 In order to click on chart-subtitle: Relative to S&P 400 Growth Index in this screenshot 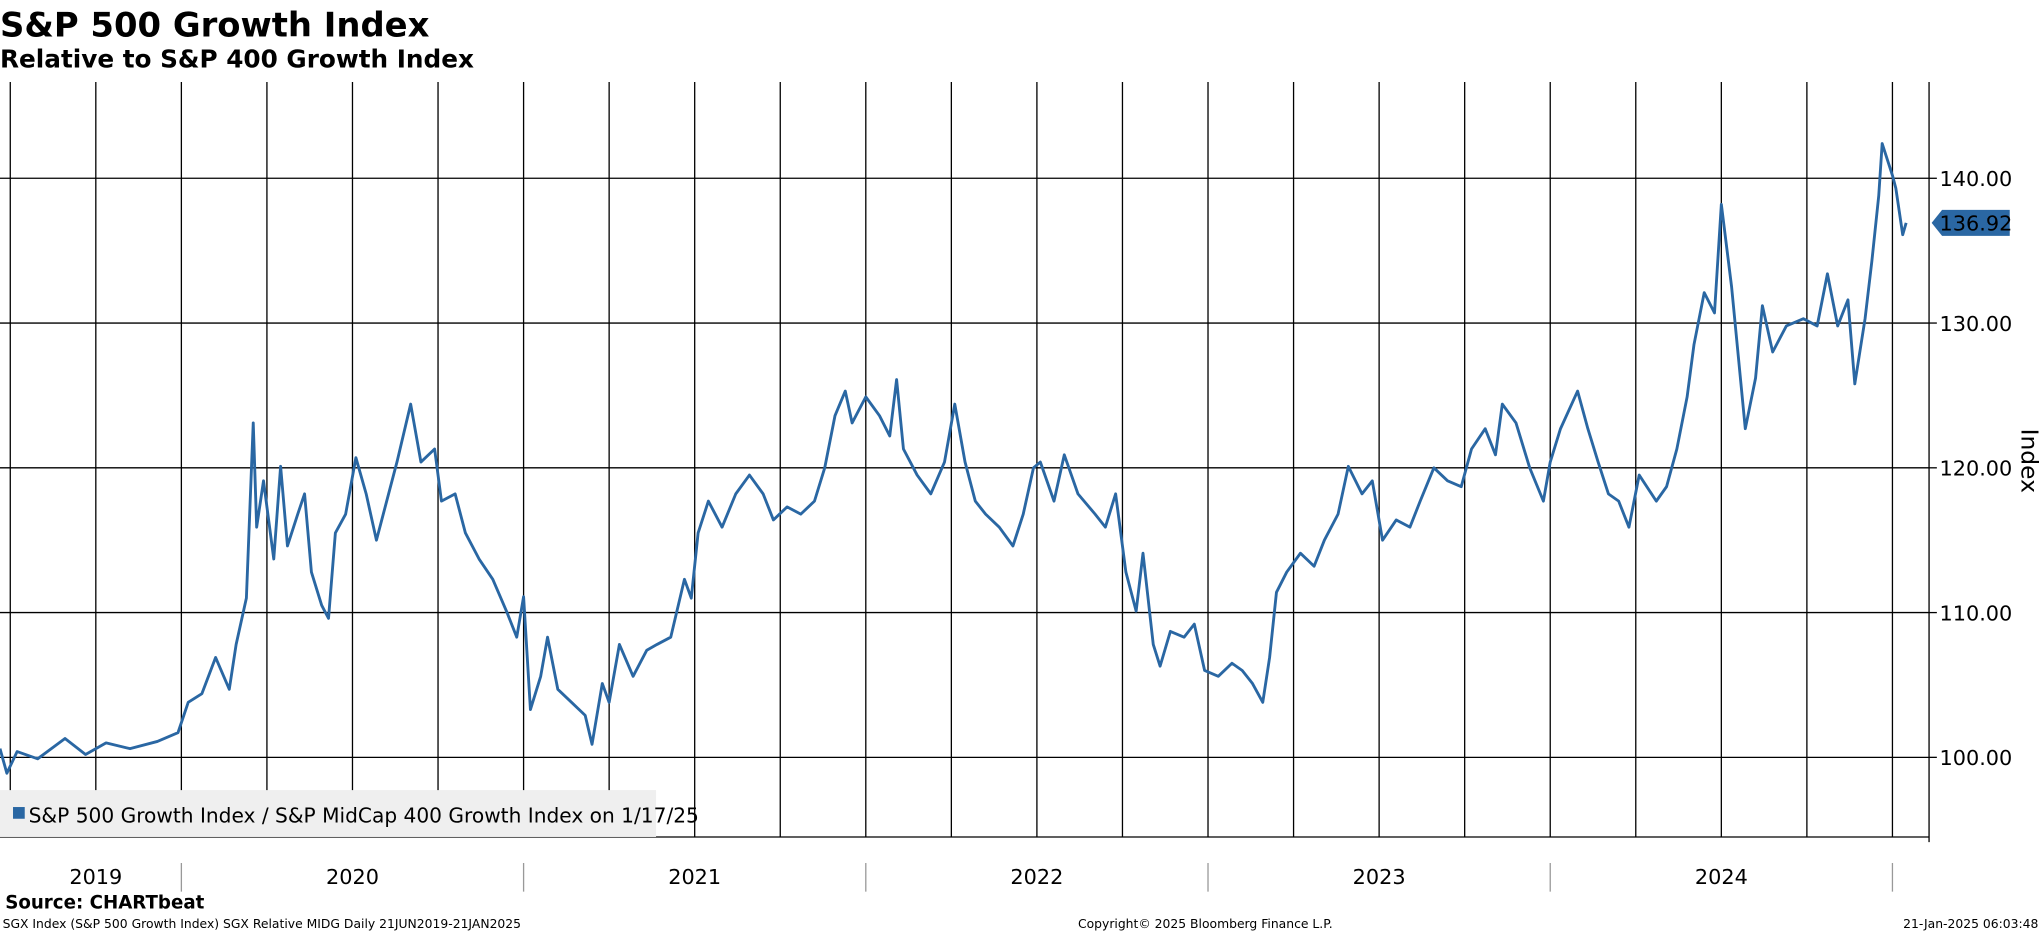, I will do `click(237, 59)`.